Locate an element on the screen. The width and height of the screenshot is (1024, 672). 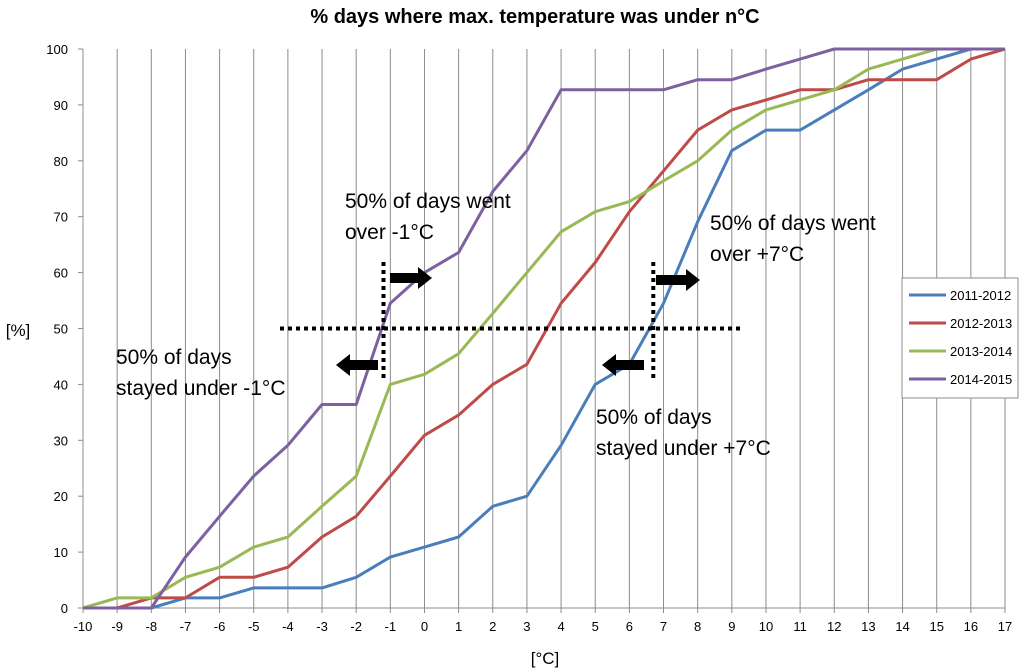
x-tick-label: -3 is located at coordinates (322, 626).